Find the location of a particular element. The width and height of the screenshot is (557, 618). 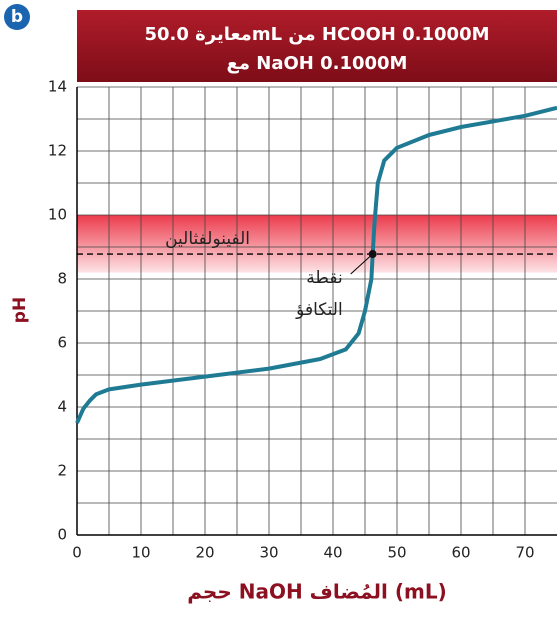

equivalence-label: نقطة is located at coordinates (324, 278).